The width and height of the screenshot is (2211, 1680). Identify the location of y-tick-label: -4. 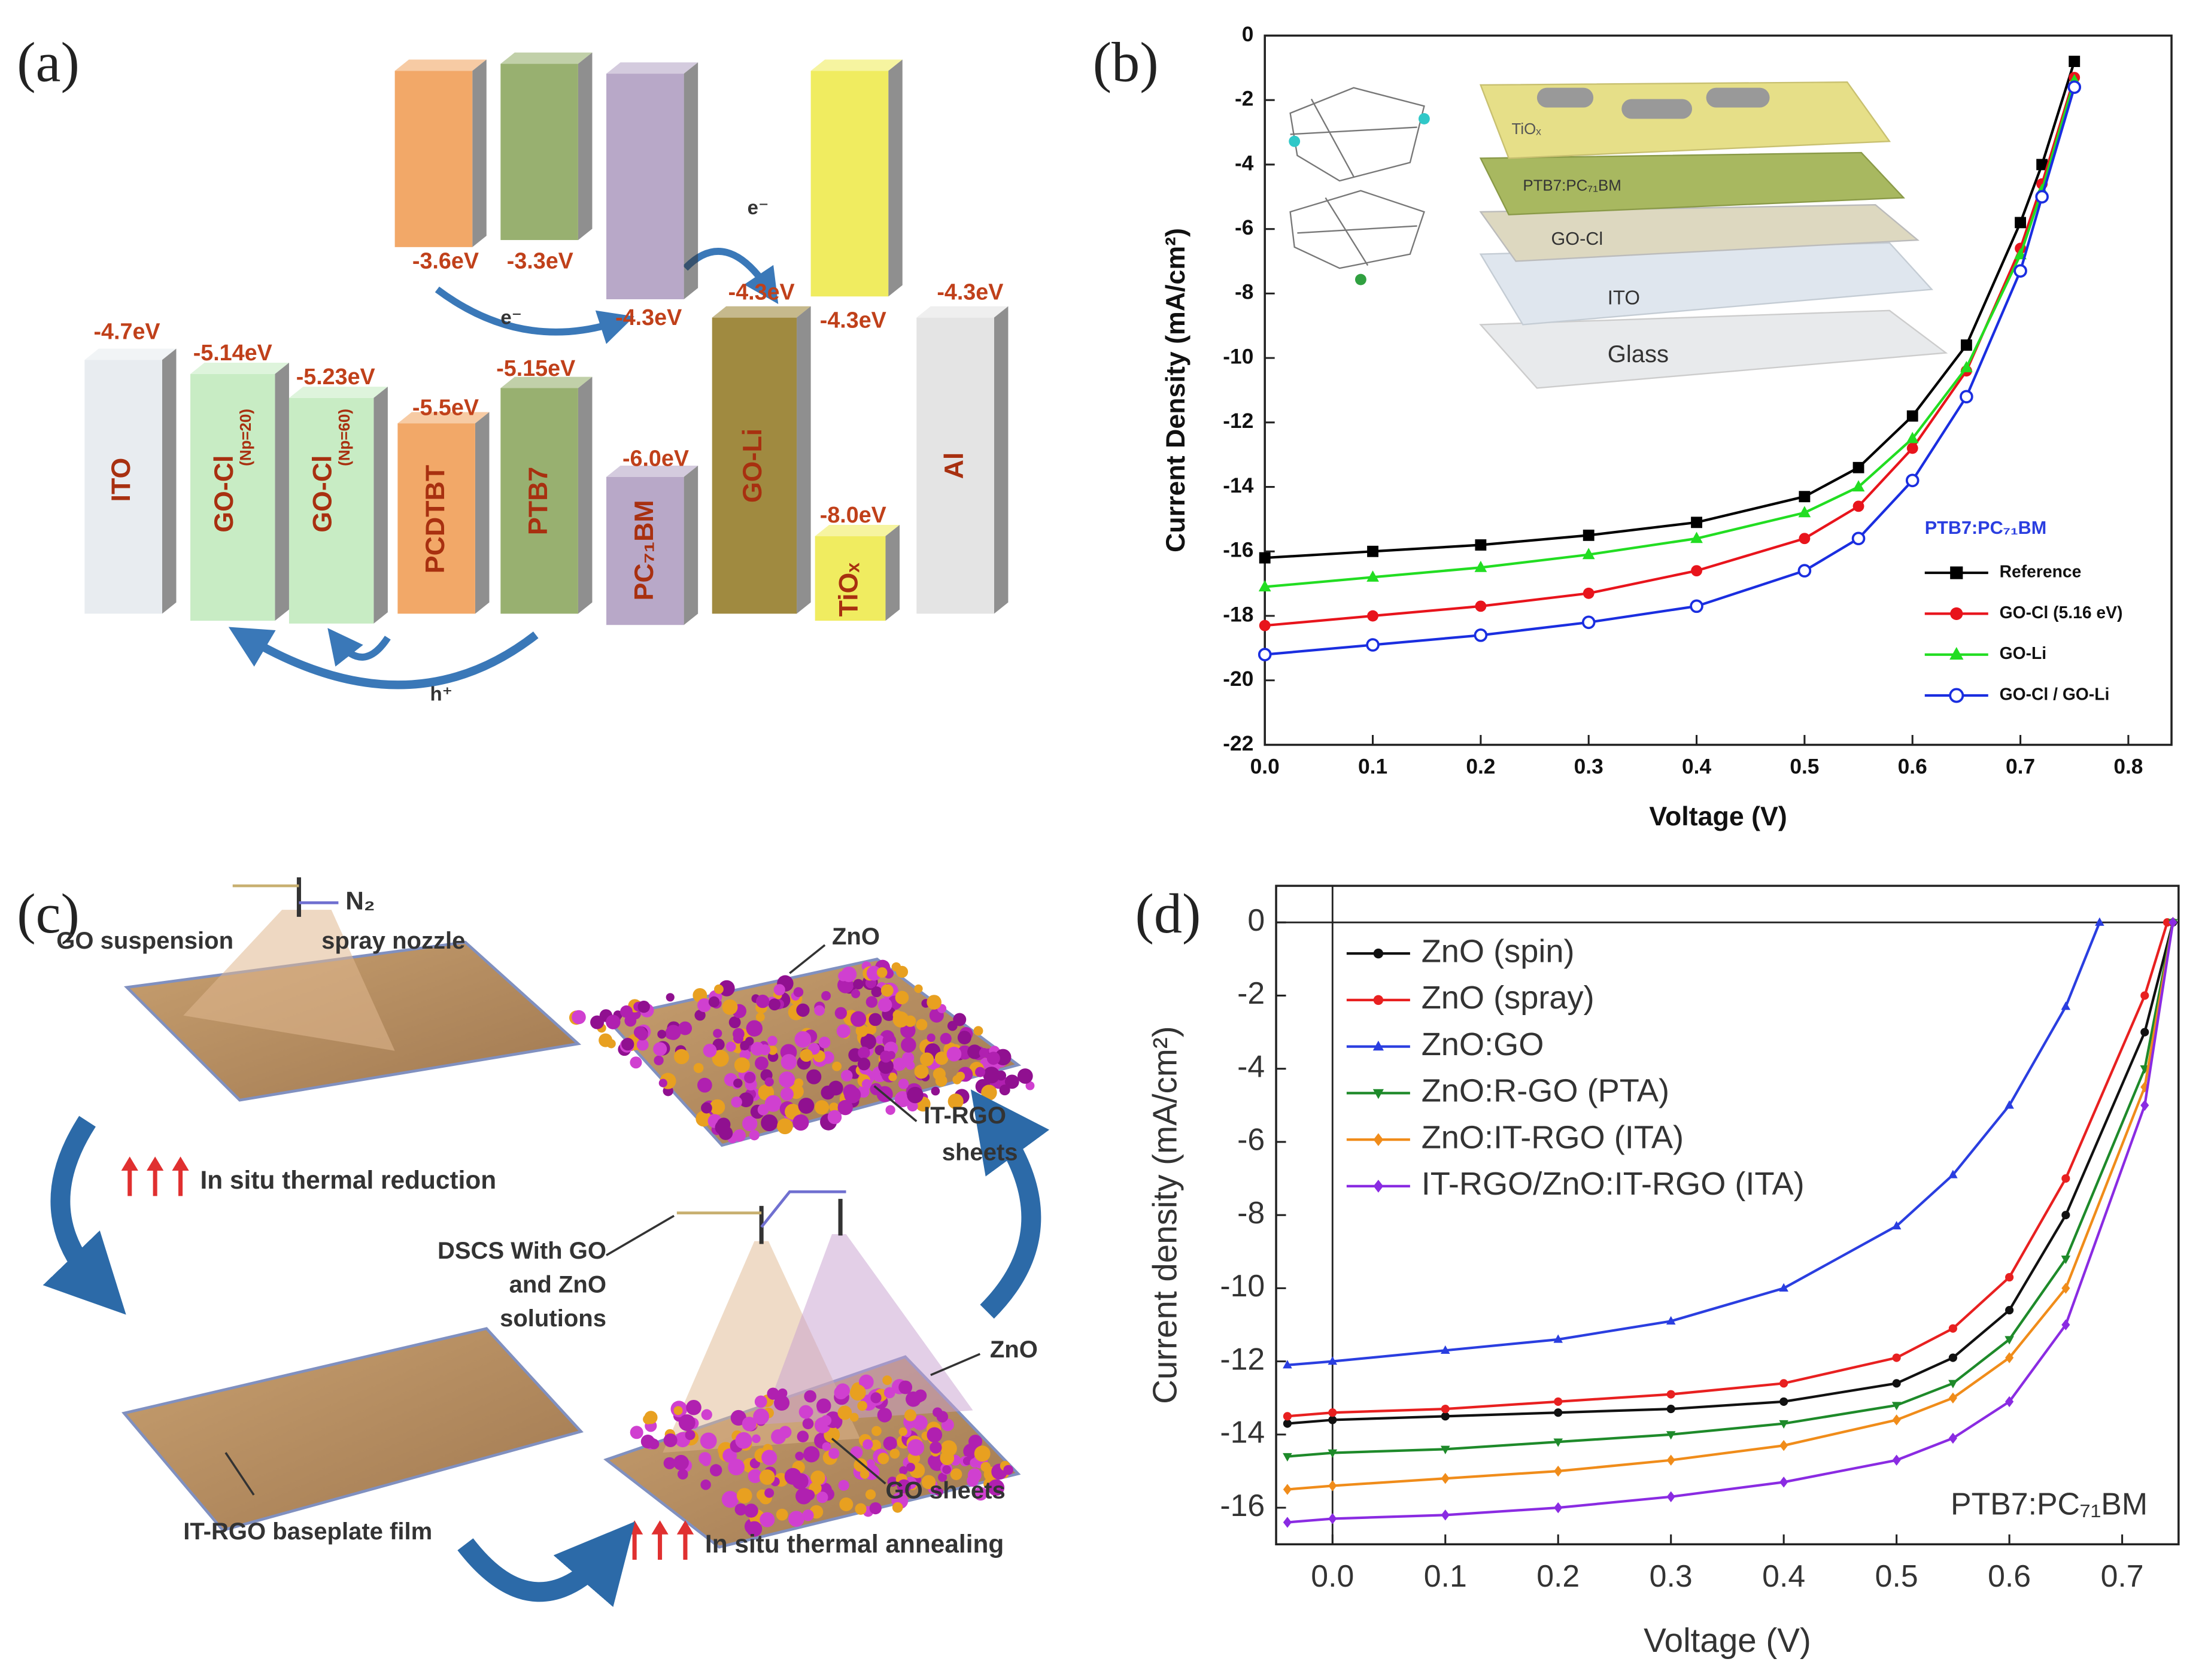
(1251, 1066).